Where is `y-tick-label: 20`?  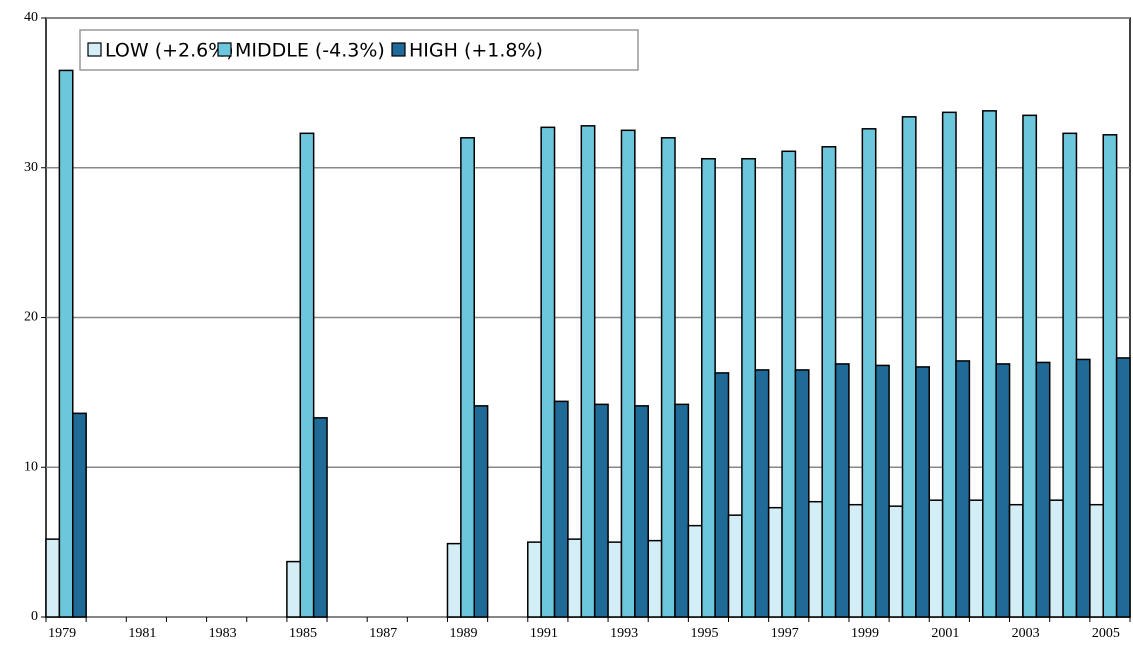
y-tick-label: 20 is located at coordinates (31, 317).